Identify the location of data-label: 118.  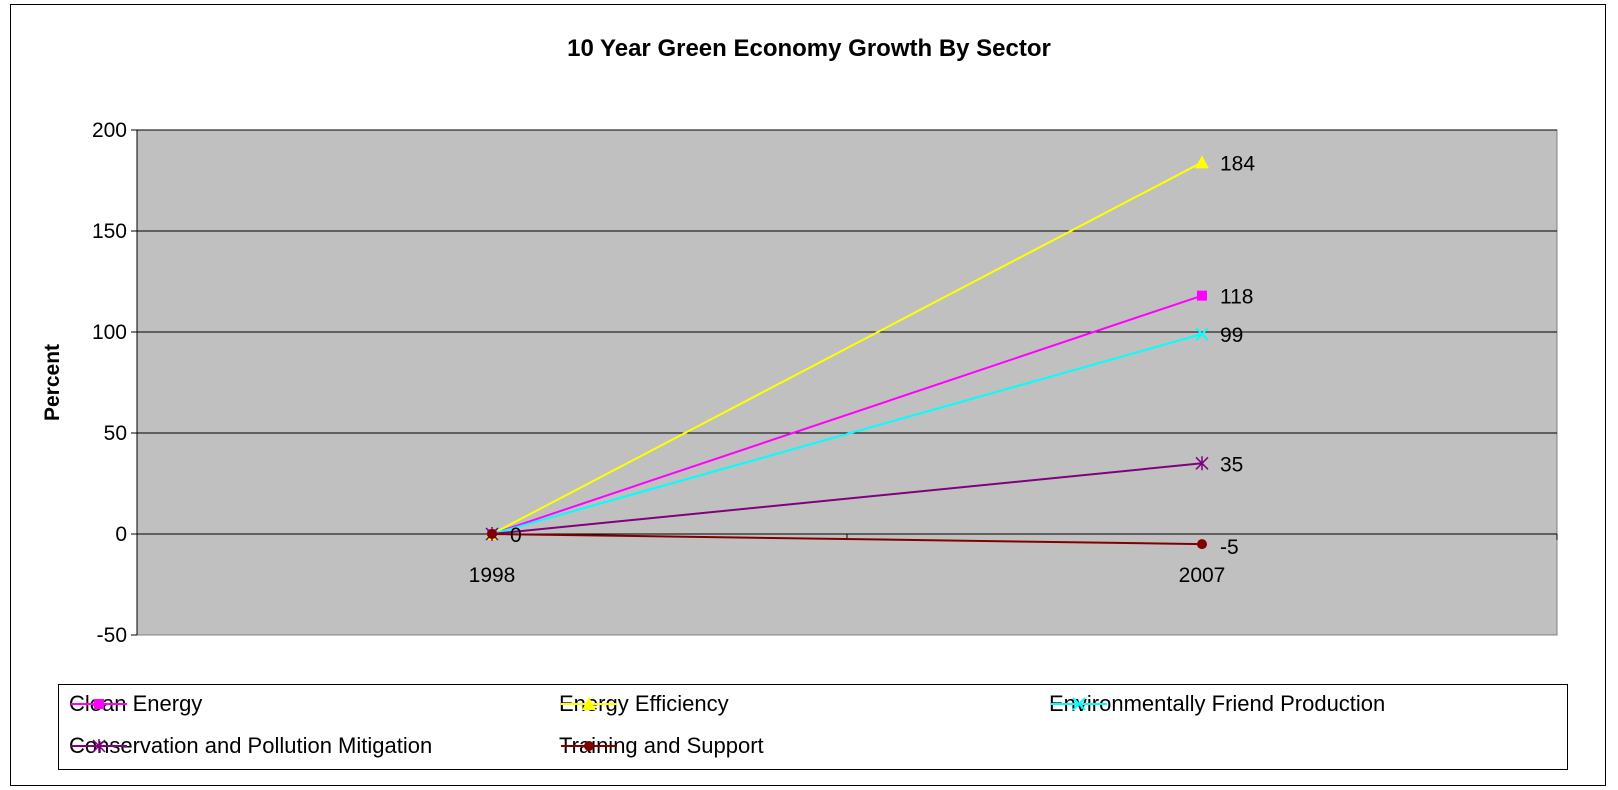
(1236, 297).